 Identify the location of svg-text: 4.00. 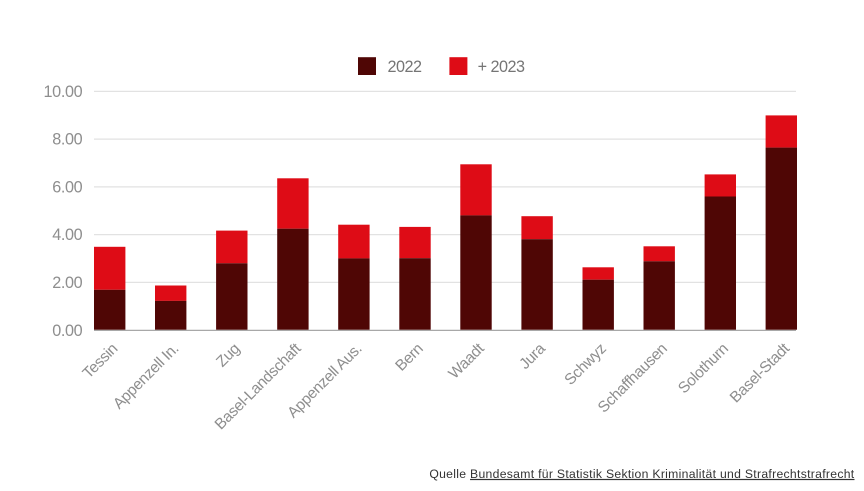
(67, 235).